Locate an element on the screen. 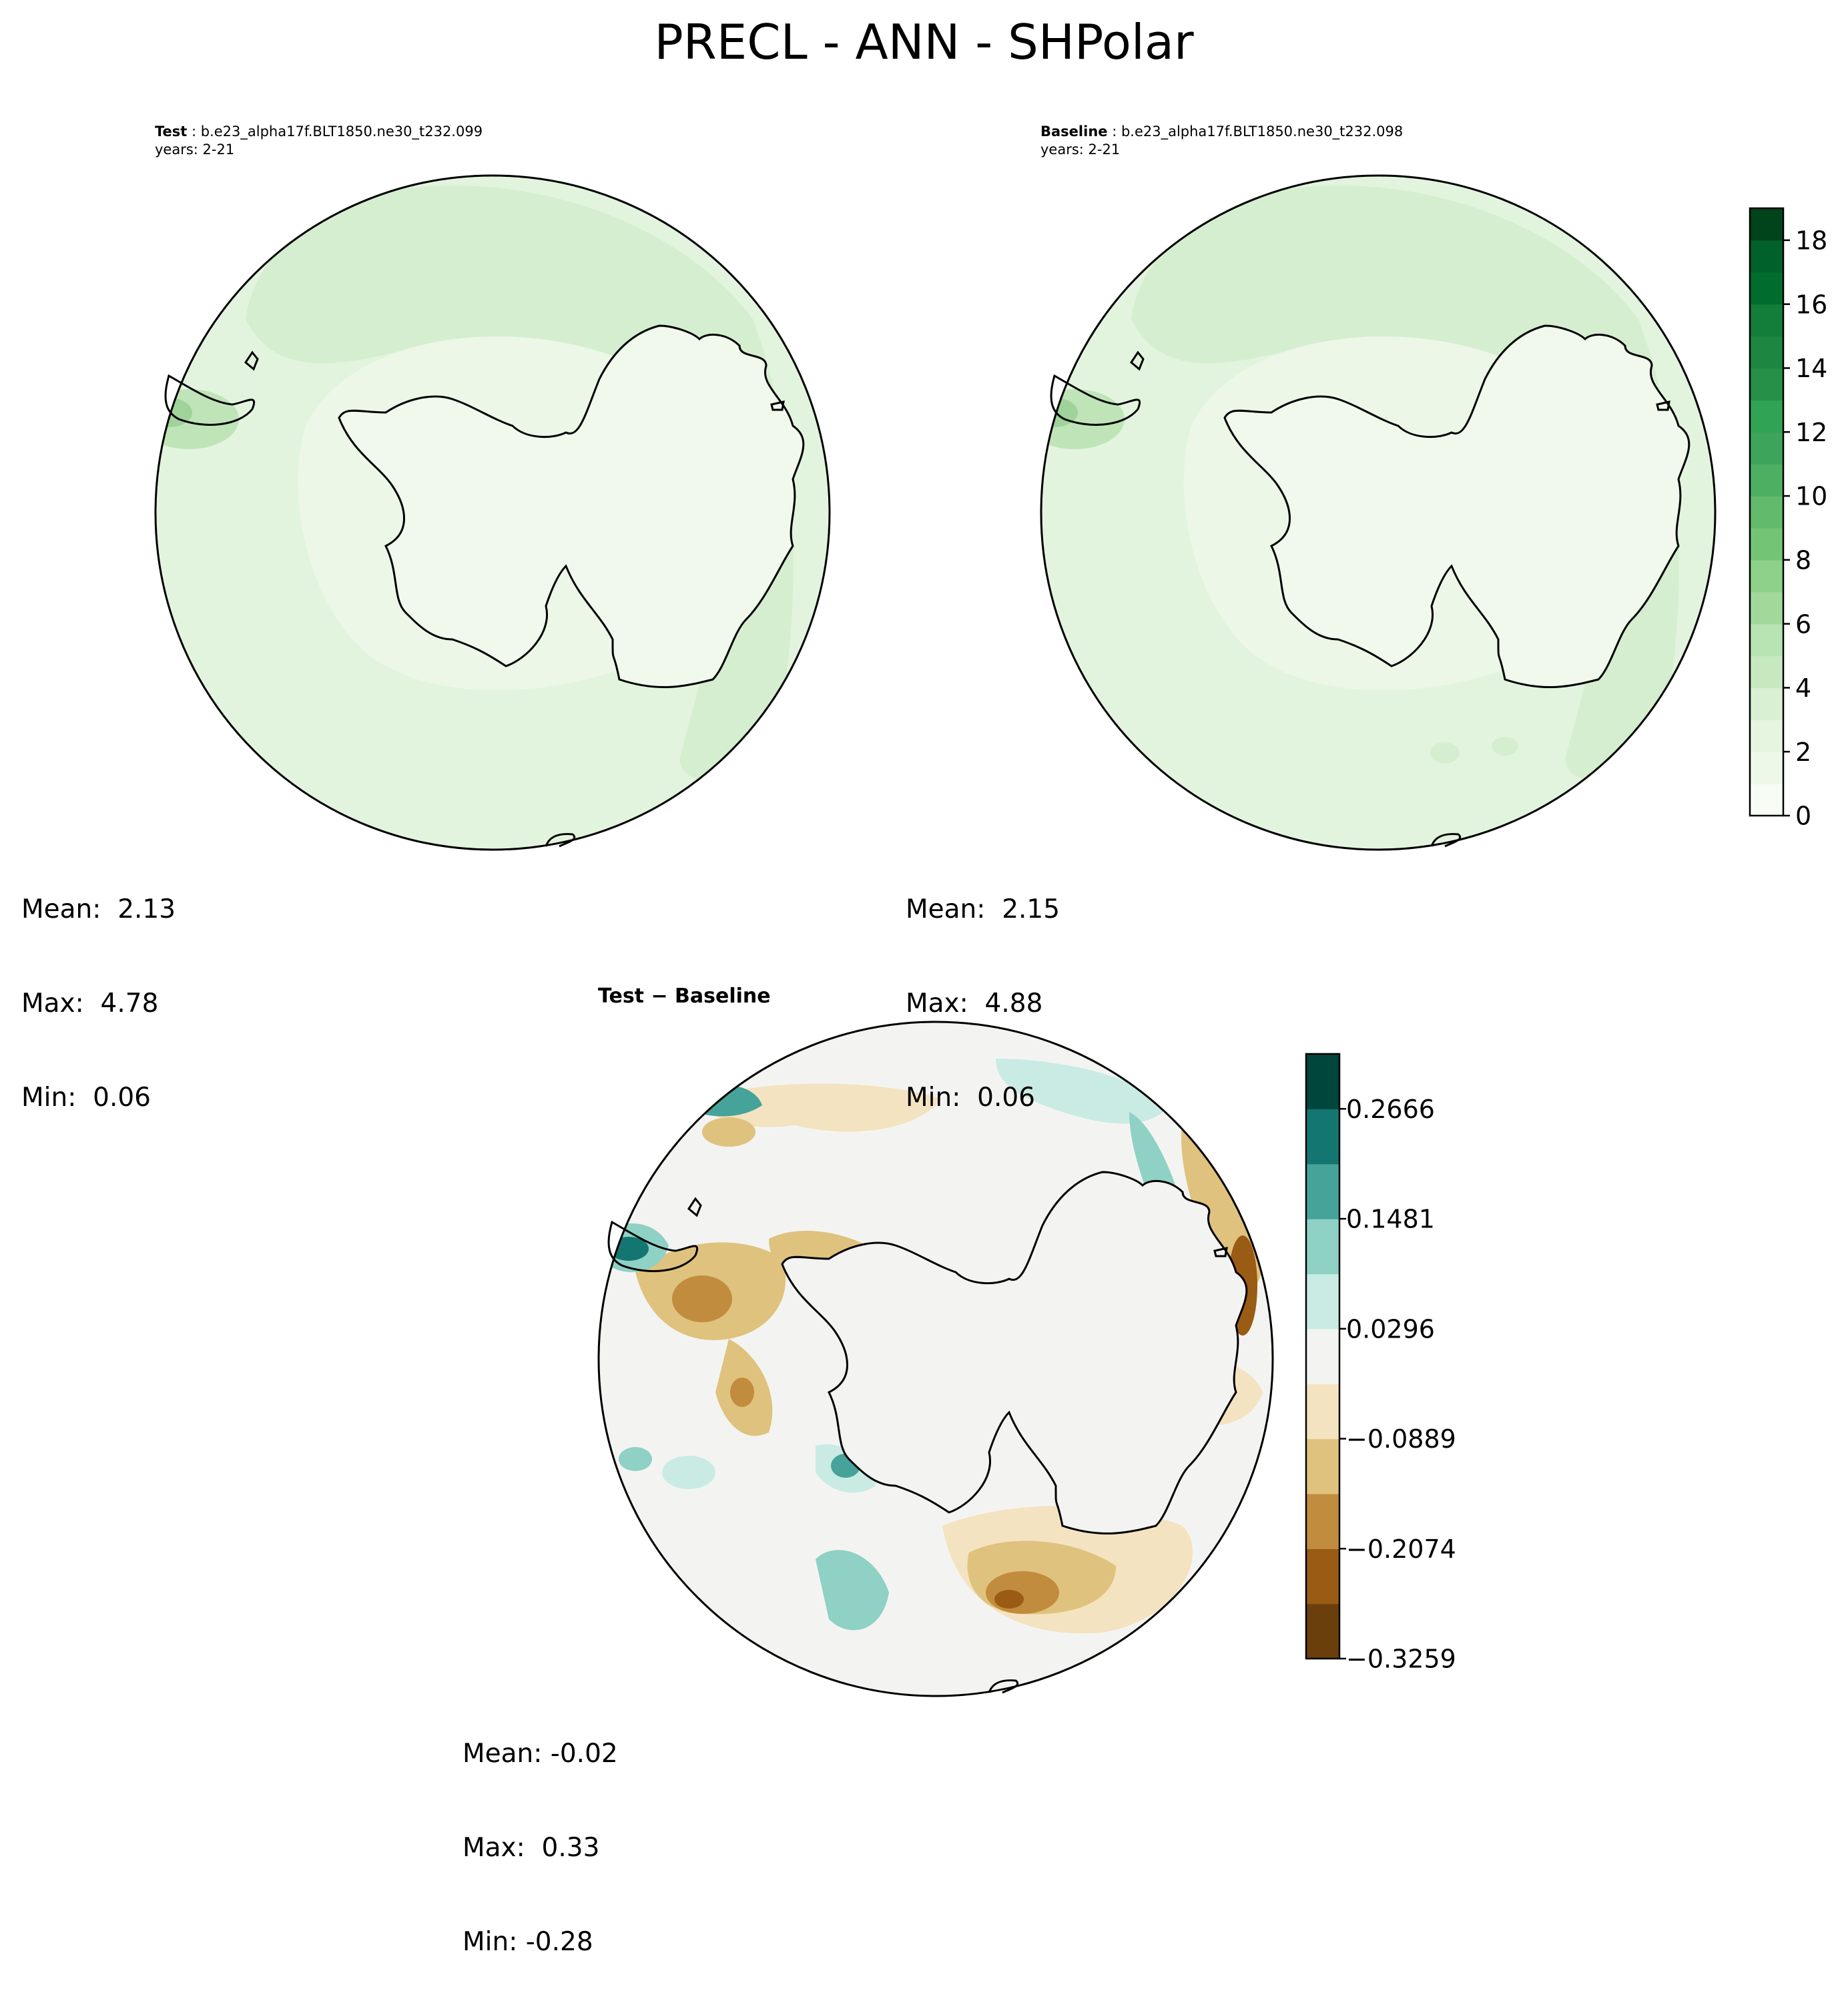 The height and width of the screenshot is (1989, 1848). test-max: Max: 4.78 is located at coordinates (90, 1003).